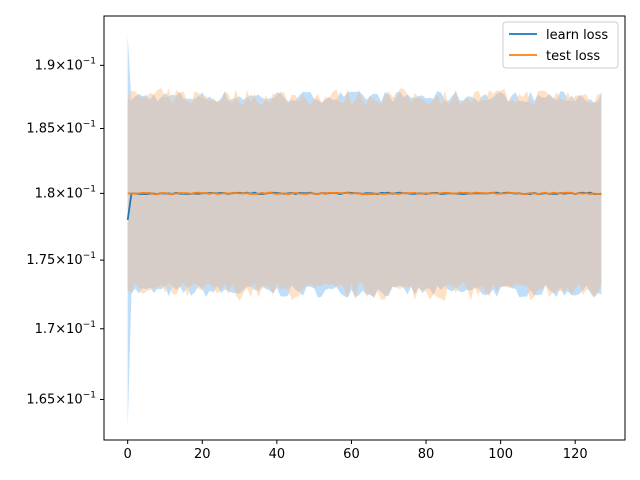 This screenshot has height=480, width=640. What do you see at coordinates (426, 454) in the screenshot?
I see `x-tick-label: 80` at bounding box center [426, 454].